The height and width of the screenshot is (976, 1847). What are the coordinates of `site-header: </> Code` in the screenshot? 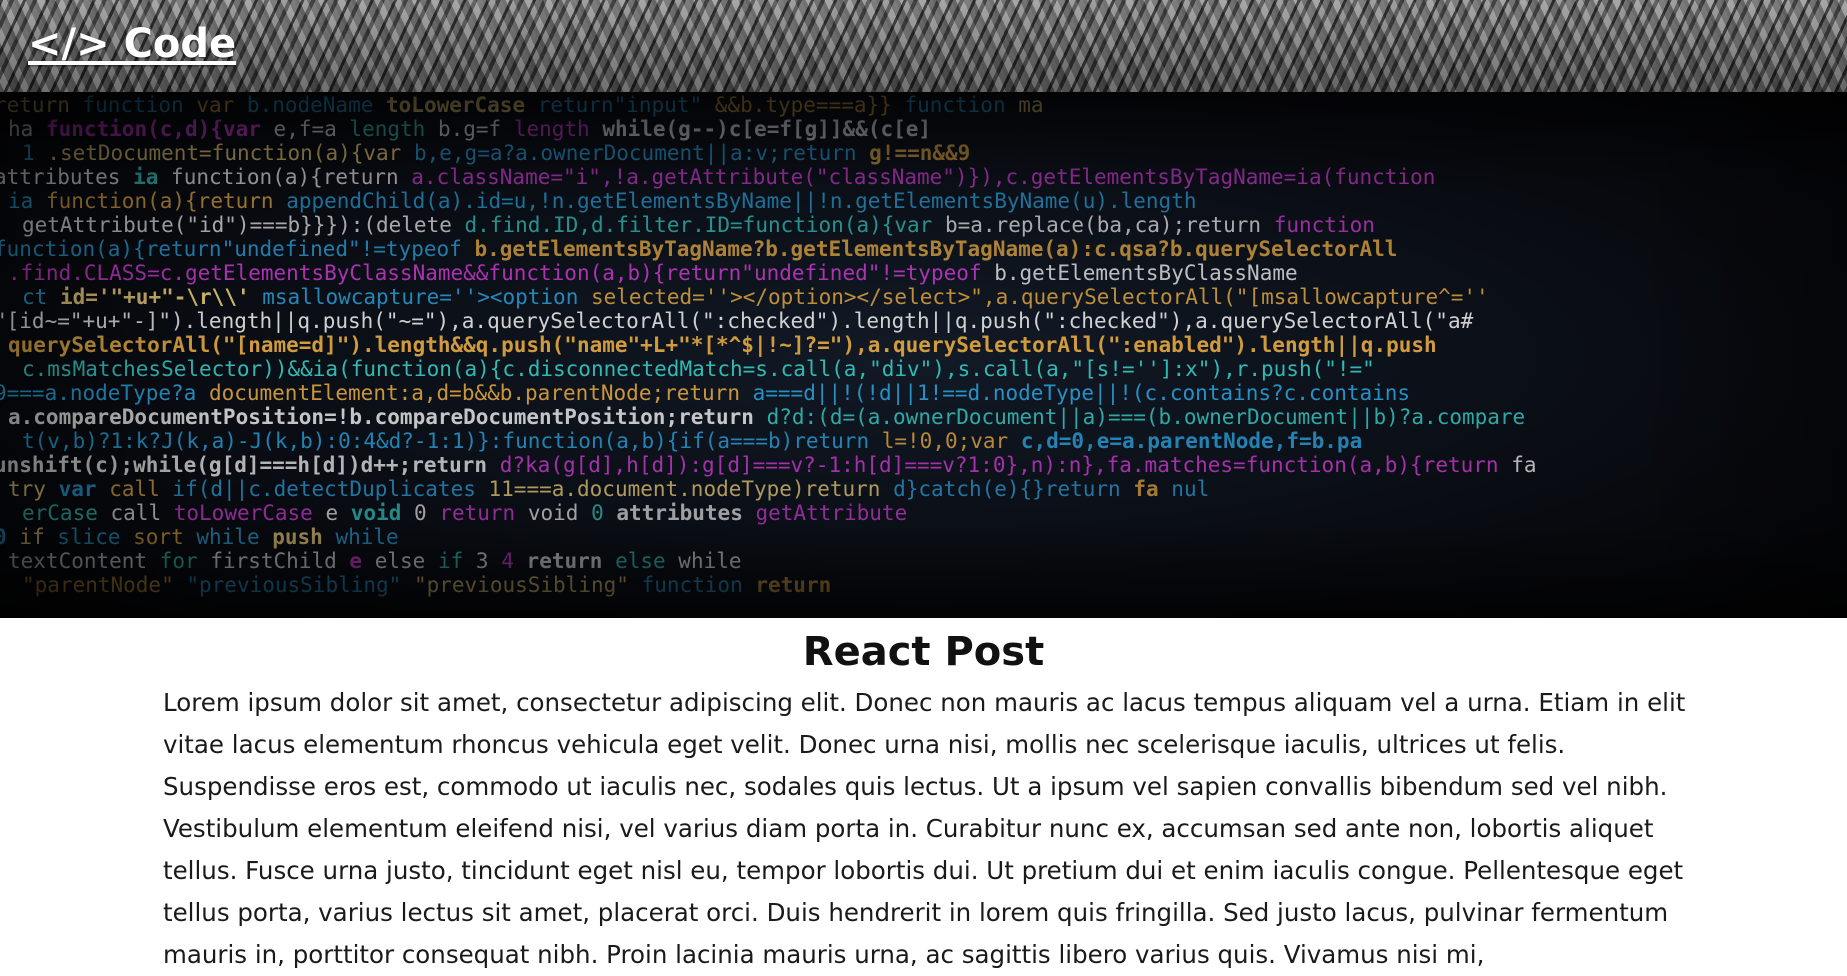 It's located at (923, 46).